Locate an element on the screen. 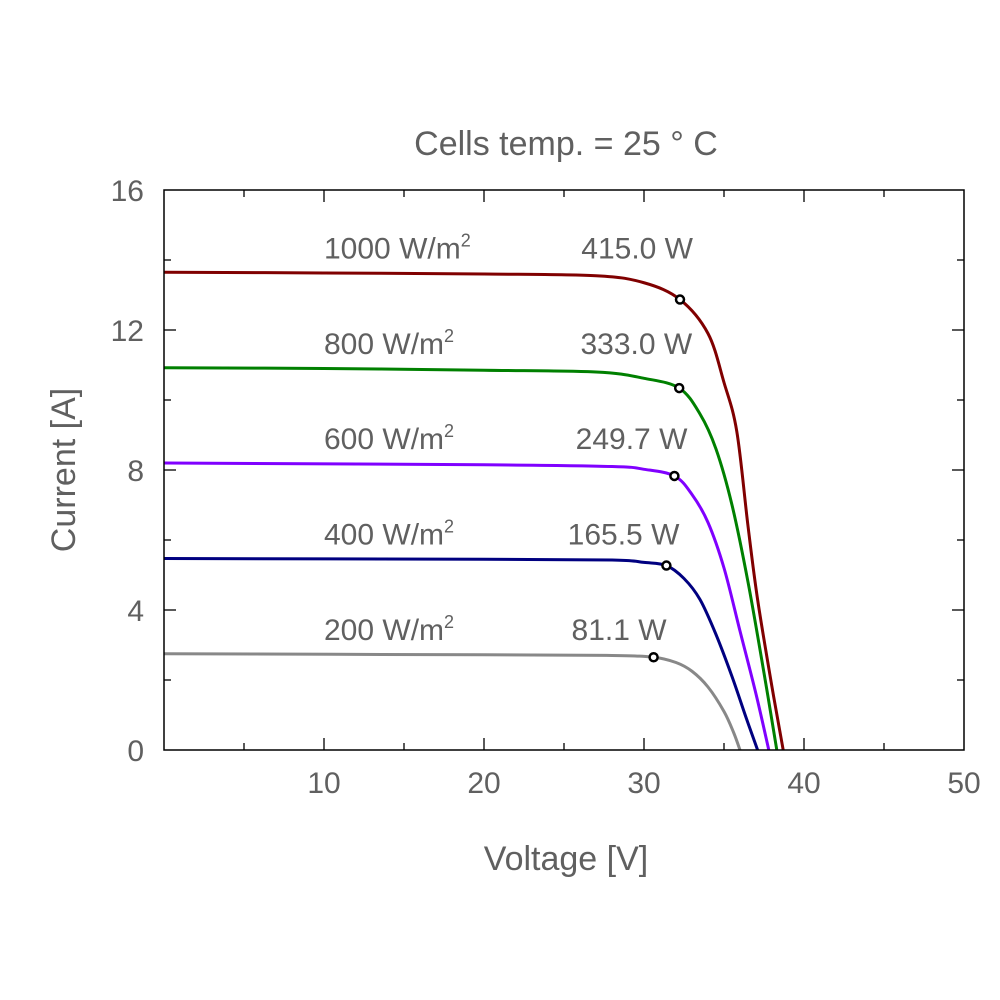  power-label-3: 165.5 W is located at coordinates (624, 535).